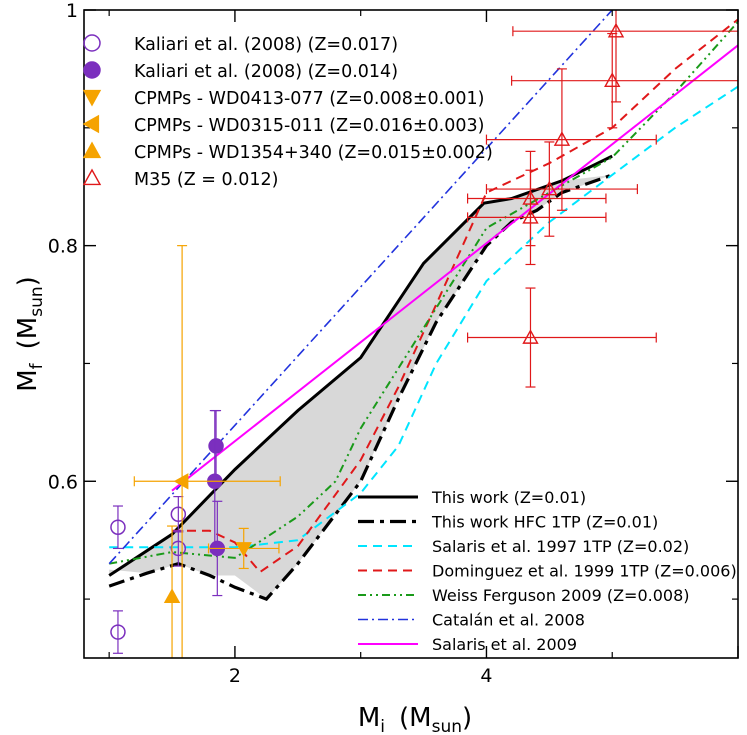 Image resolution: width=747 pixels, height=735 pixels. I want to click on legend-label: Catalán et al. 2008, so click(508, 620).